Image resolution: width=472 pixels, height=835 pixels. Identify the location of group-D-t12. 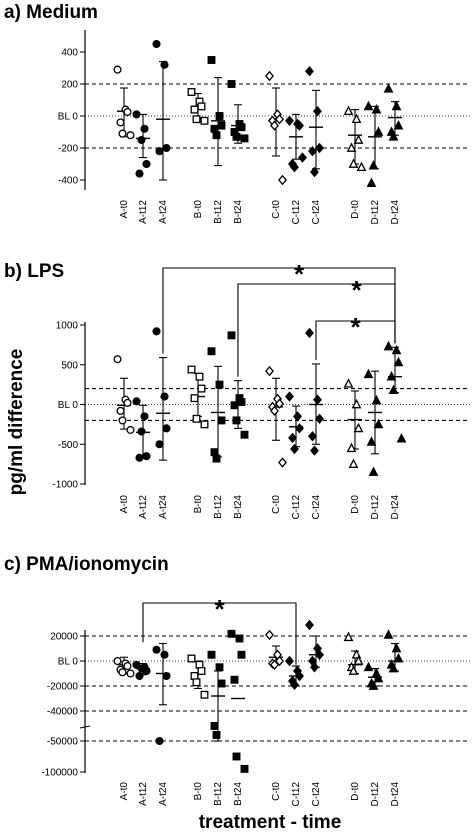
(373, 422).